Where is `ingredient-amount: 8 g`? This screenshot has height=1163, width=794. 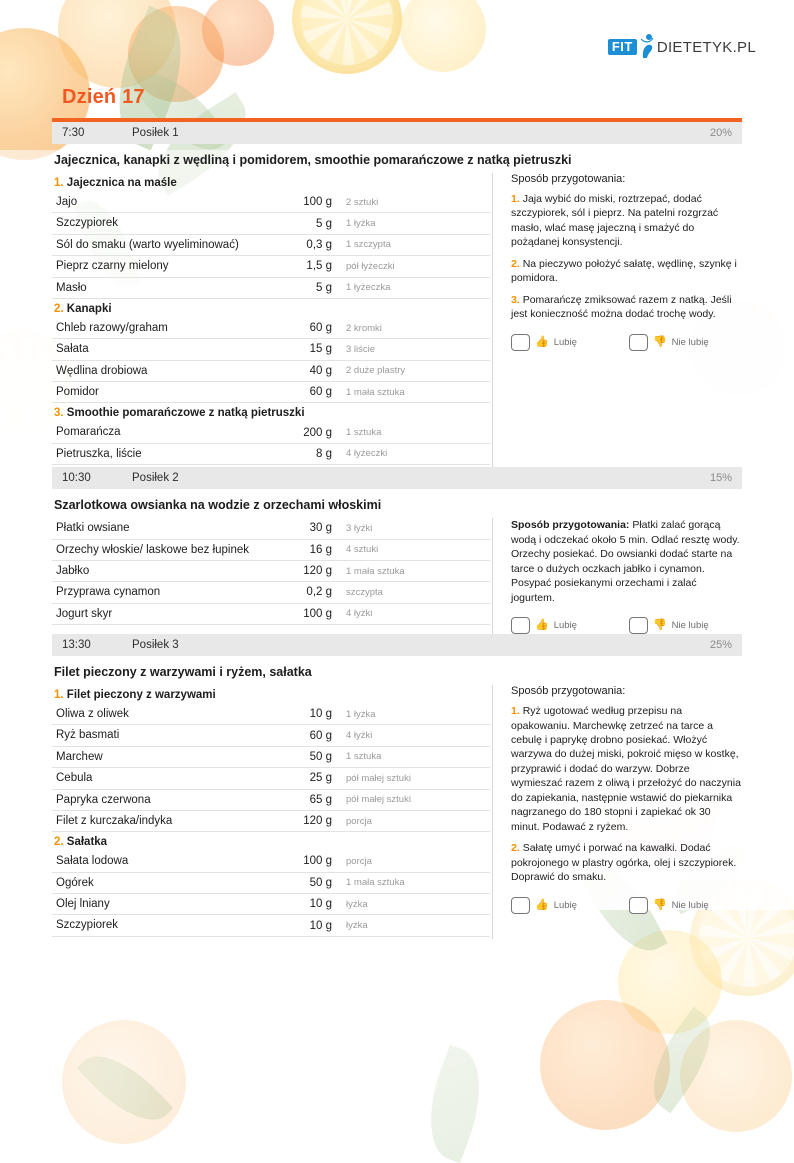
ingredient-amount: 8 g is located at coordinates (300, 454).